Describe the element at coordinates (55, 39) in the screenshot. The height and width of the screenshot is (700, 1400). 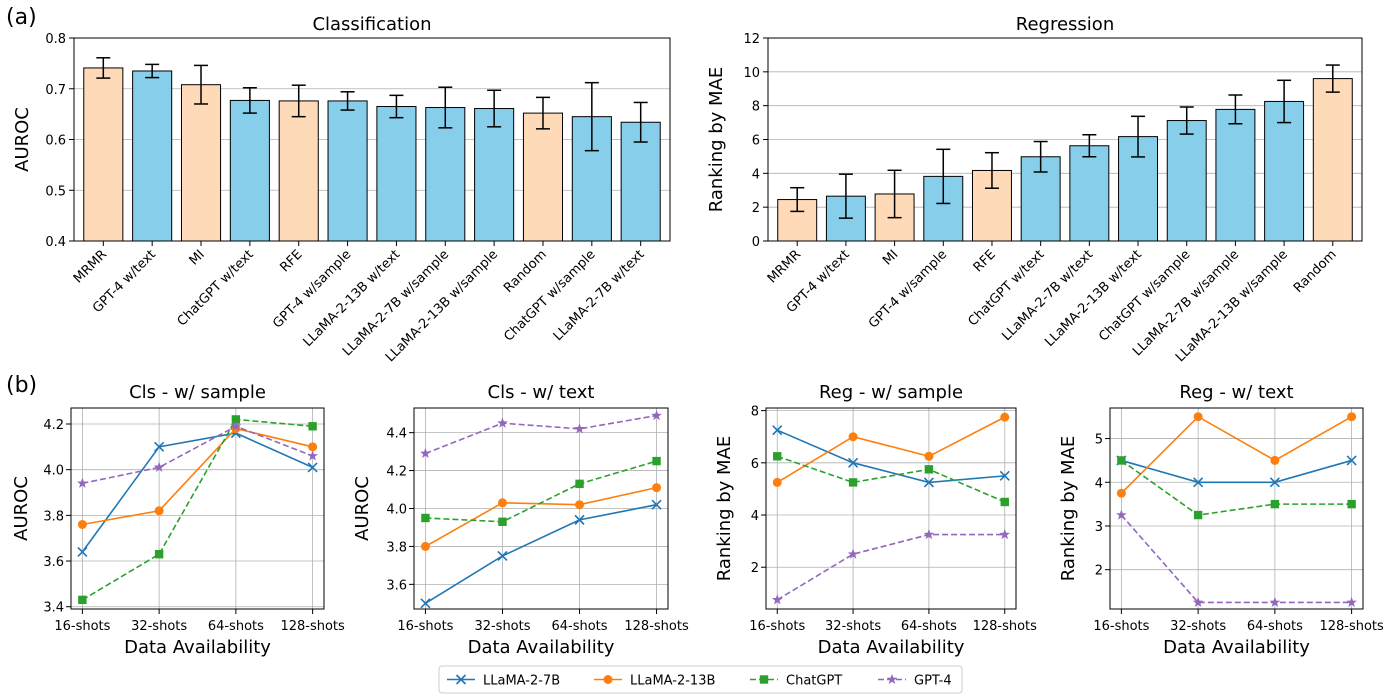
I see `y-tick-label: 0.8` at that location.